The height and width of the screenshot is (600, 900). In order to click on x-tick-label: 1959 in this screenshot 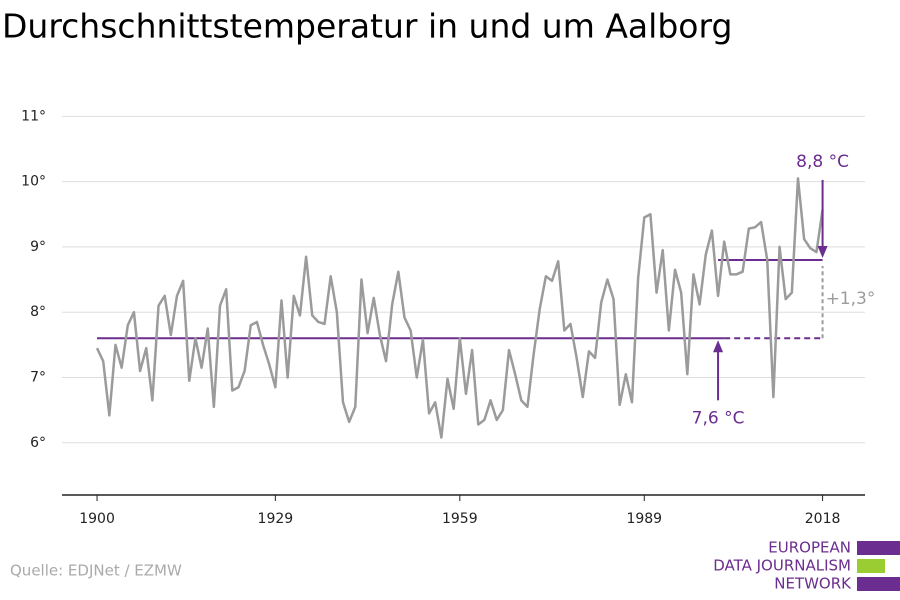, I will do `click(460, 519)`.